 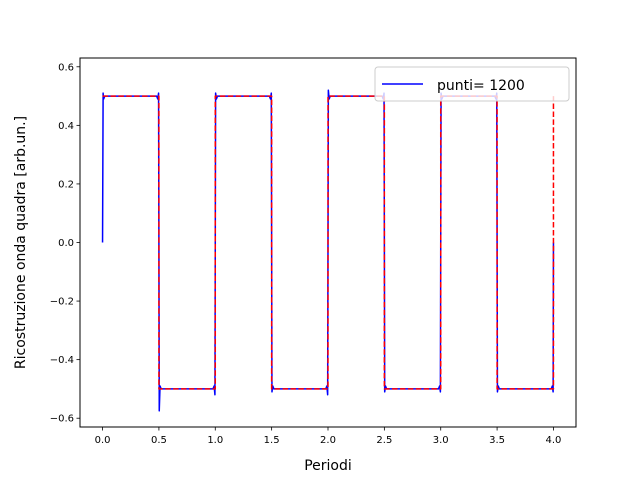 What do you see at coordinates (328, 466) in the screenshot?
I see `x-axis-title: Periodi` at bounding box center [328, 466].